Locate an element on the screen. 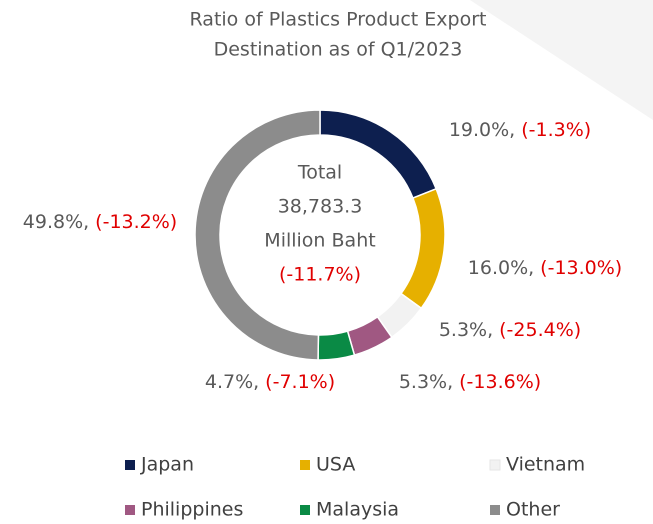 This screenshot has height=524, width=653. data-label: 19.0%, (-1.3%) is located at coordinates (520, 130).